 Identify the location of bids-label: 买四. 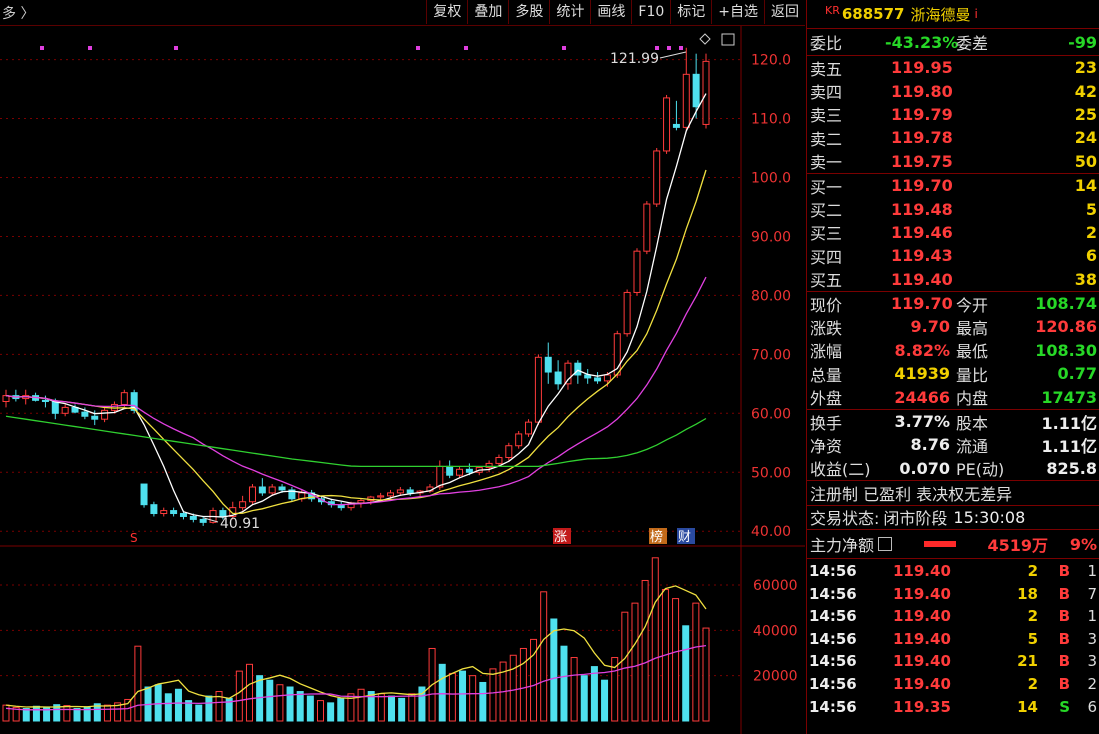
(826, 257).